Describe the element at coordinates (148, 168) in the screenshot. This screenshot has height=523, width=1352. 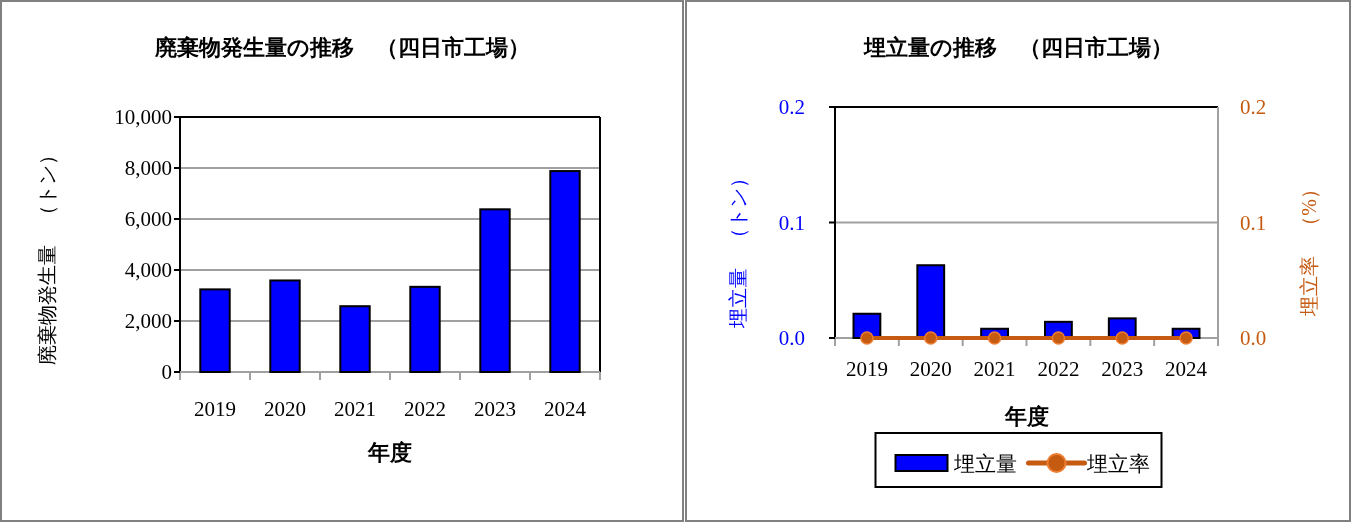
I see `y-tick-label: 8,000` at that location.